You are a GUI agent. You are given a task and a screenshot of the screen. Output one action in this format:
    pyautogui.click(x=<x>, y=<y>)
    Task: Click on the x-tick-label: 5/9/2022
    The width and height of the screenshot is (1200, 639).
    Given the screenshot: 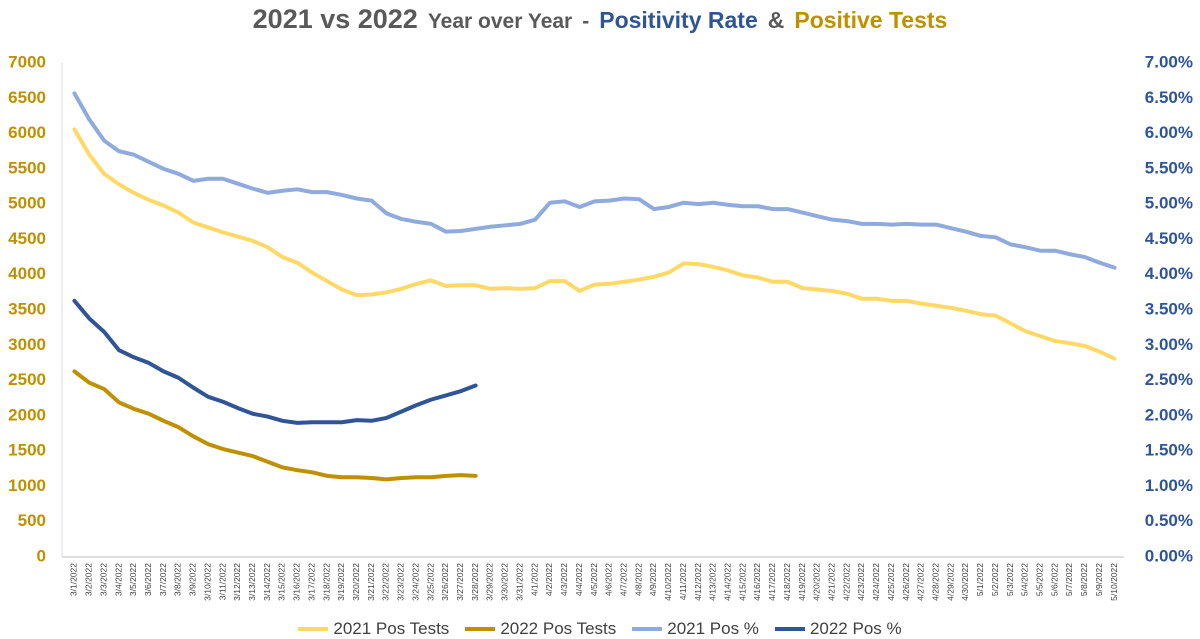 What is the action you would take?
    pyautogui.click(x=1099, y=579)
    